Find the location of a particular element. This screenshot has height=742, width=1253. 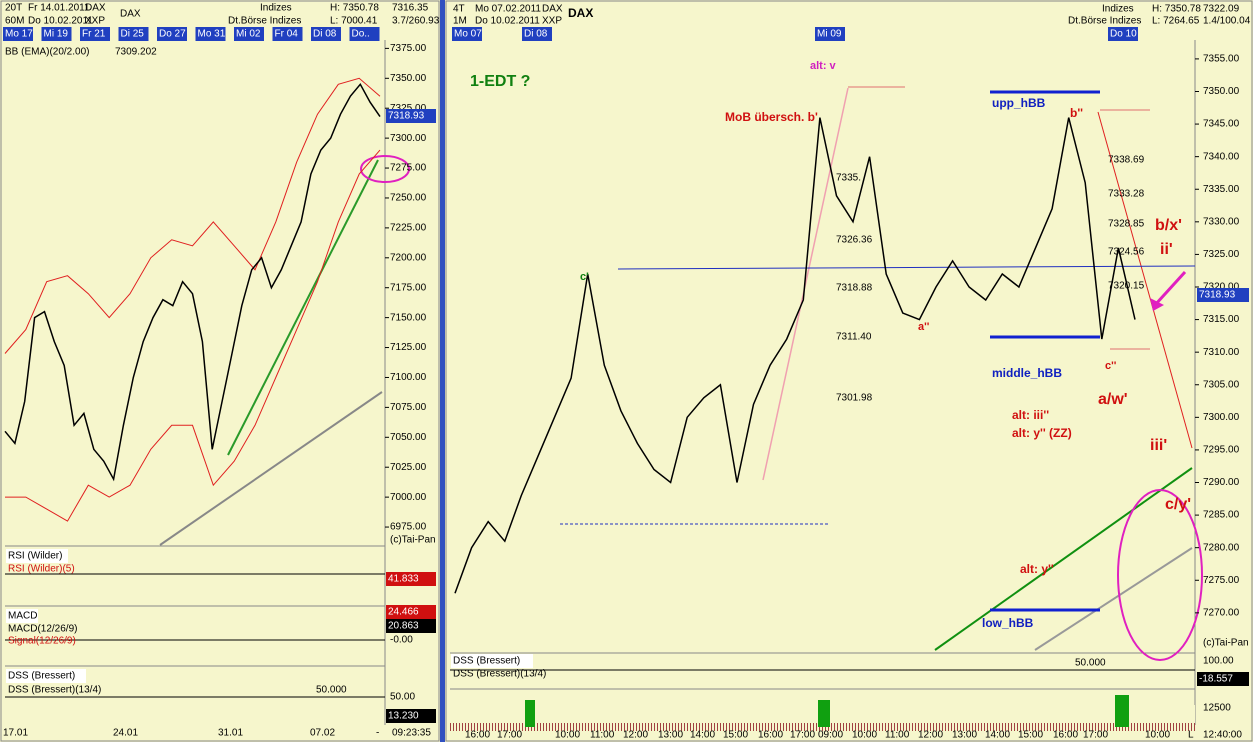

y-tick-label: 7355.00 is located at coordinates (1221, 59).